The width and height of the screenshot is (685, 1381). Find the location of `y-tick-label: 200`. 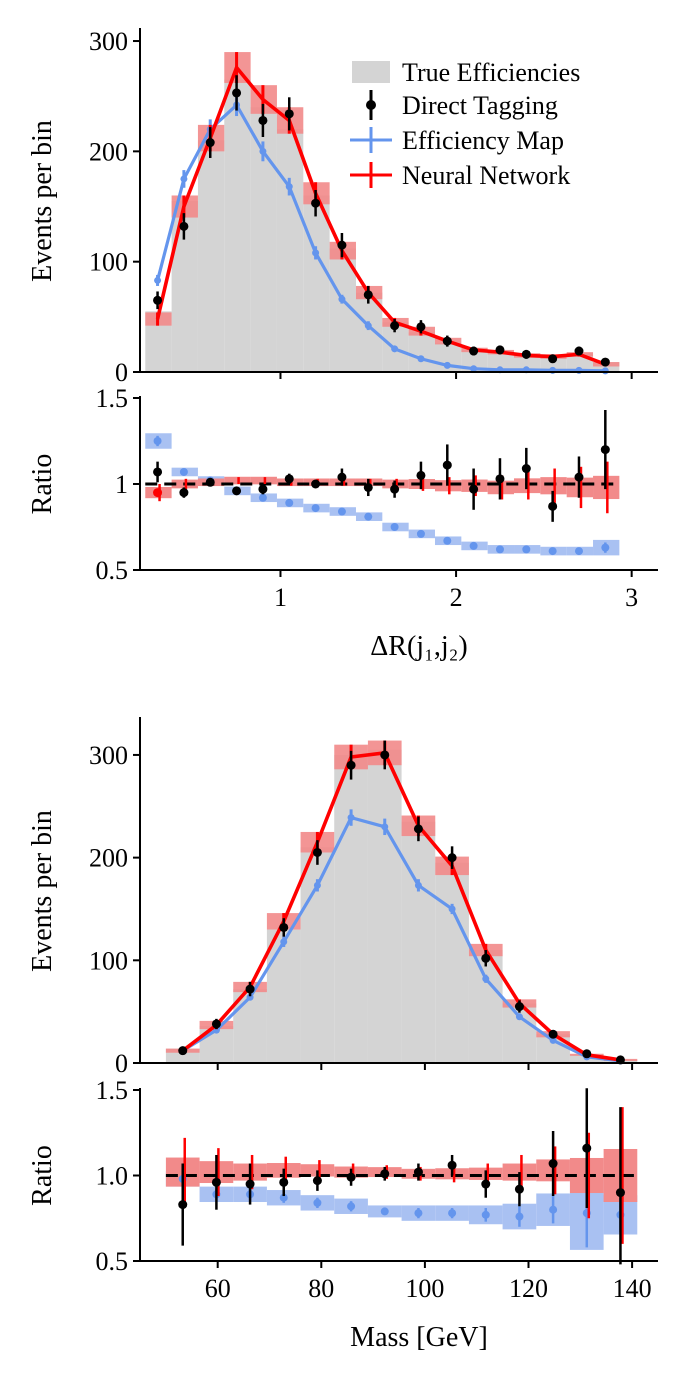

y-tick-label: 200 is located at coordinates (108, 858).